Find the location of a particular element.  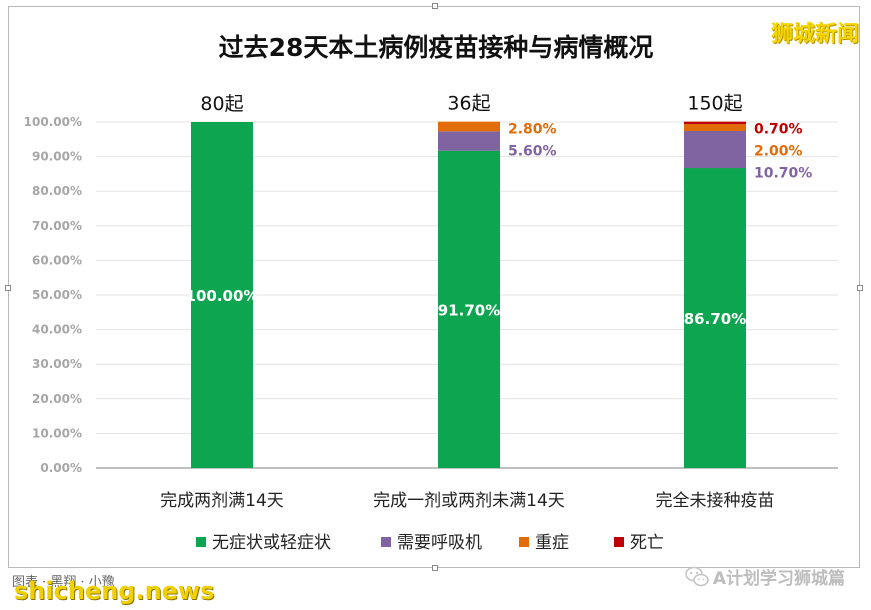

wechat-account: A计划学习狮城篇 is located at coordinates (765, 576).